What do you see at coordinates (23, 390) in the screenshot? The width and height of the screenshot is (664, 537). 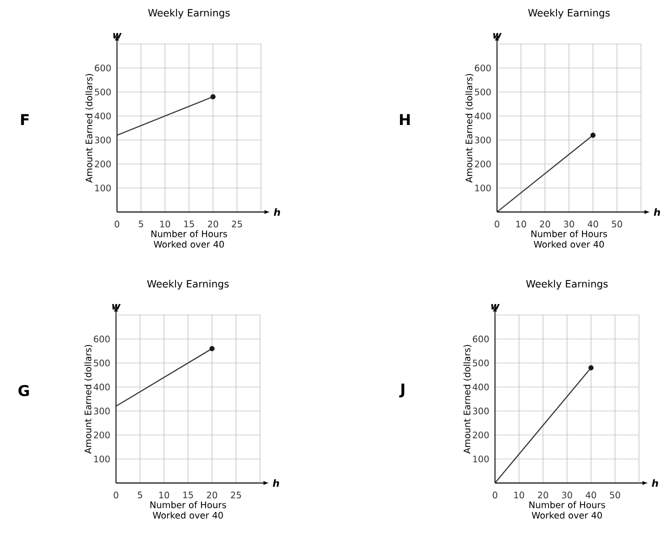 I see `text: G` at bounding box center [23, 390].